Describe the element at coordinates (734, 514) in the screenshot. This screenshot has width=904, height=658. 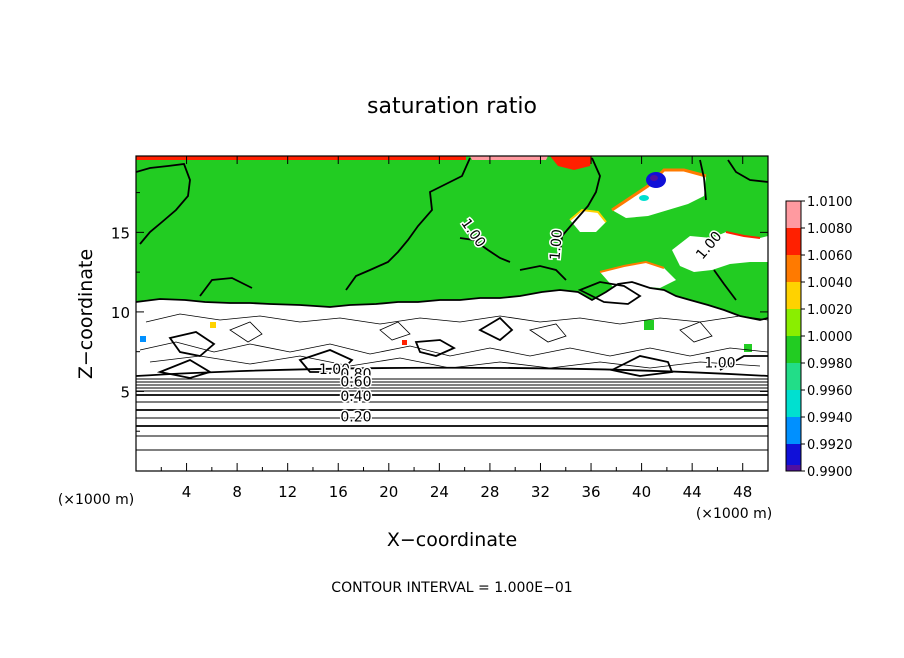
I see `x-unit-right: (×1000 m)` at that location.